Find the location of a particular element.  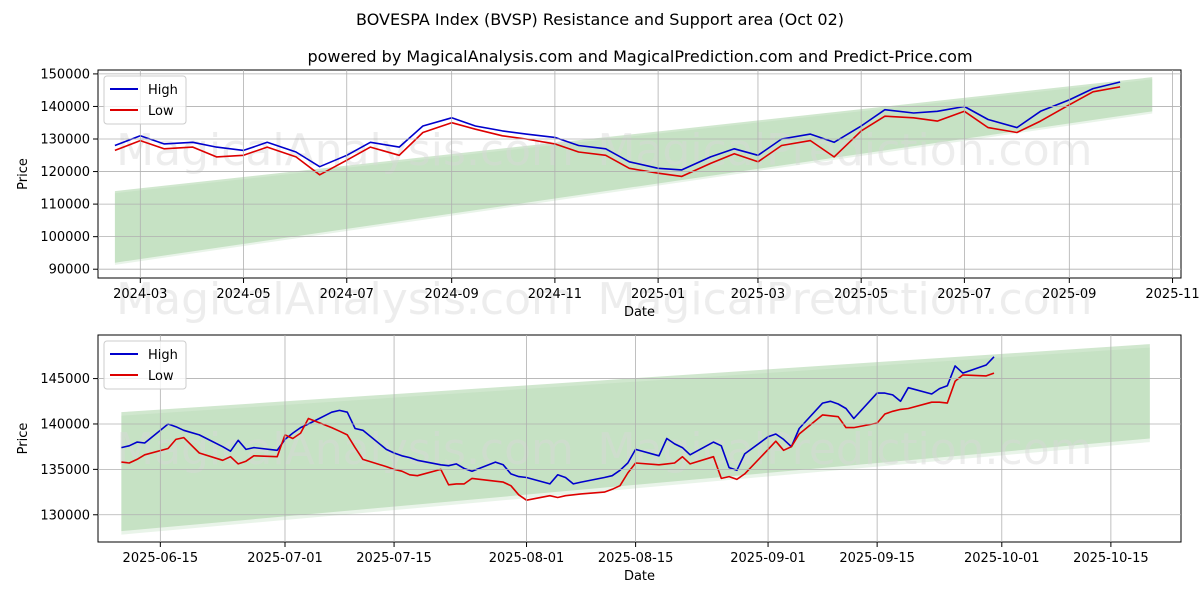

series-line-high is located at coordinates (617, 126).